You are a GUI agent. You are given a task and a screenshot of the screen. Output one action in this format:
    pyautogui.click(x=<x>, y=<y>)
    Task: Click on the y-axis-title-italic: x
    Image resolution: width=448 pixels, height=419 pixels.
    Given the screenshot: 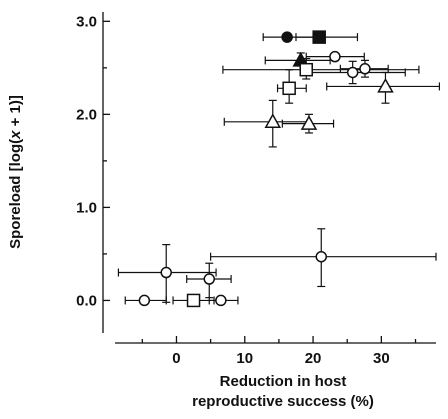 What is the action you would take?
    pyautogui.click(x=15, y=135)
    